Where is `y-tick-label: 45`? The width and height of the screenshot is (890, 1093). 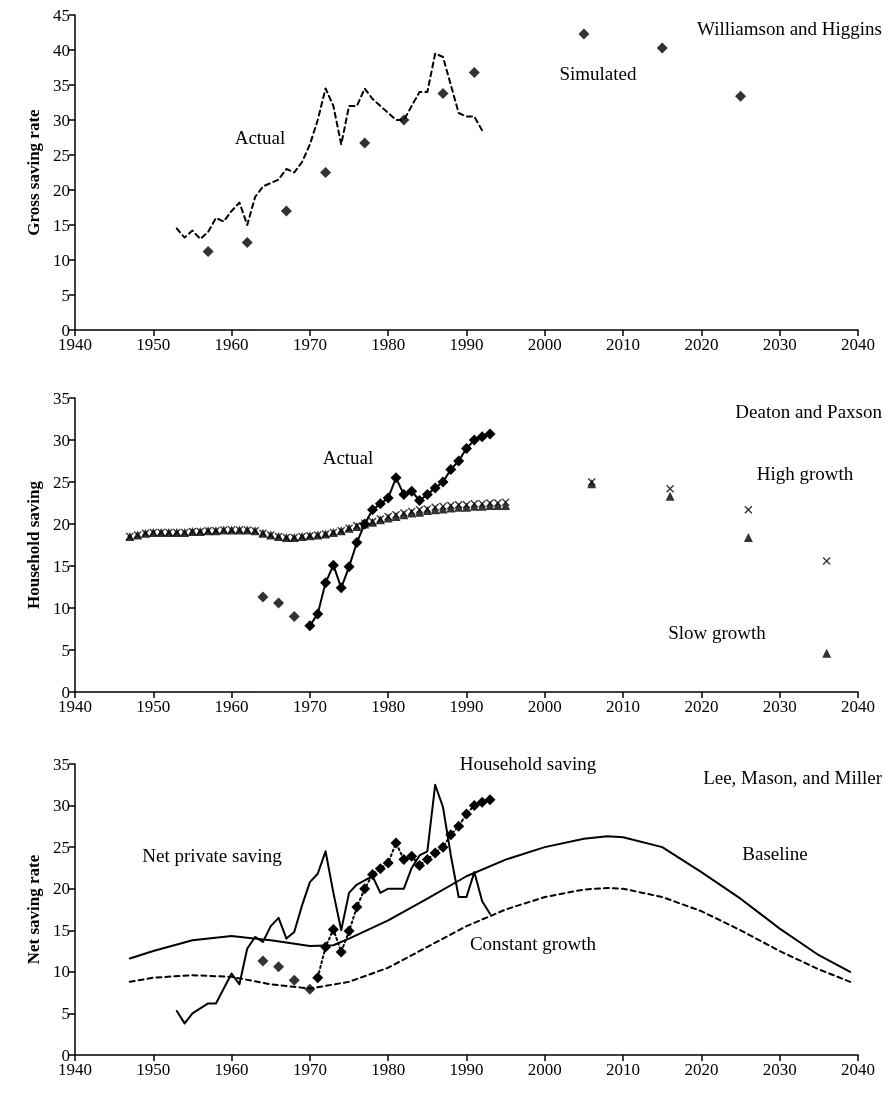 y-tick-label: 45 is located at coordinates (61, 15).